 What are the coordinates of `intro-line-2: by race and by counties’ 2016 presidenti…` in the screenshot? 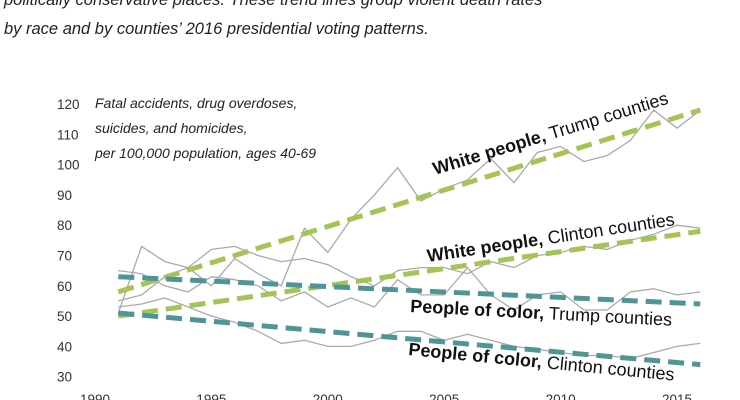 It's located at (216, 29).